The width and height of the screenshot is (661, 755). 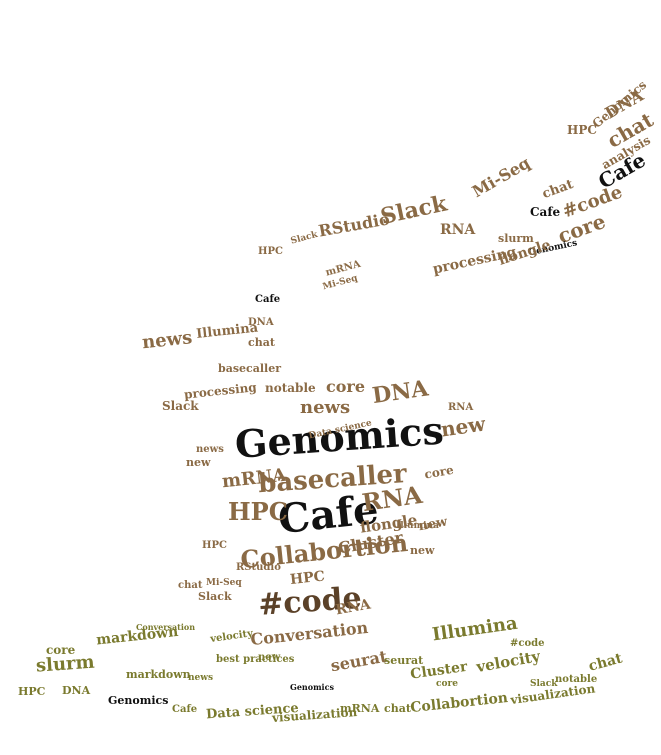 What do you see at coordinates (576, 679) in the screenshot?
I see `word-notable-saucer: notable` at bounding box center [576, 679].